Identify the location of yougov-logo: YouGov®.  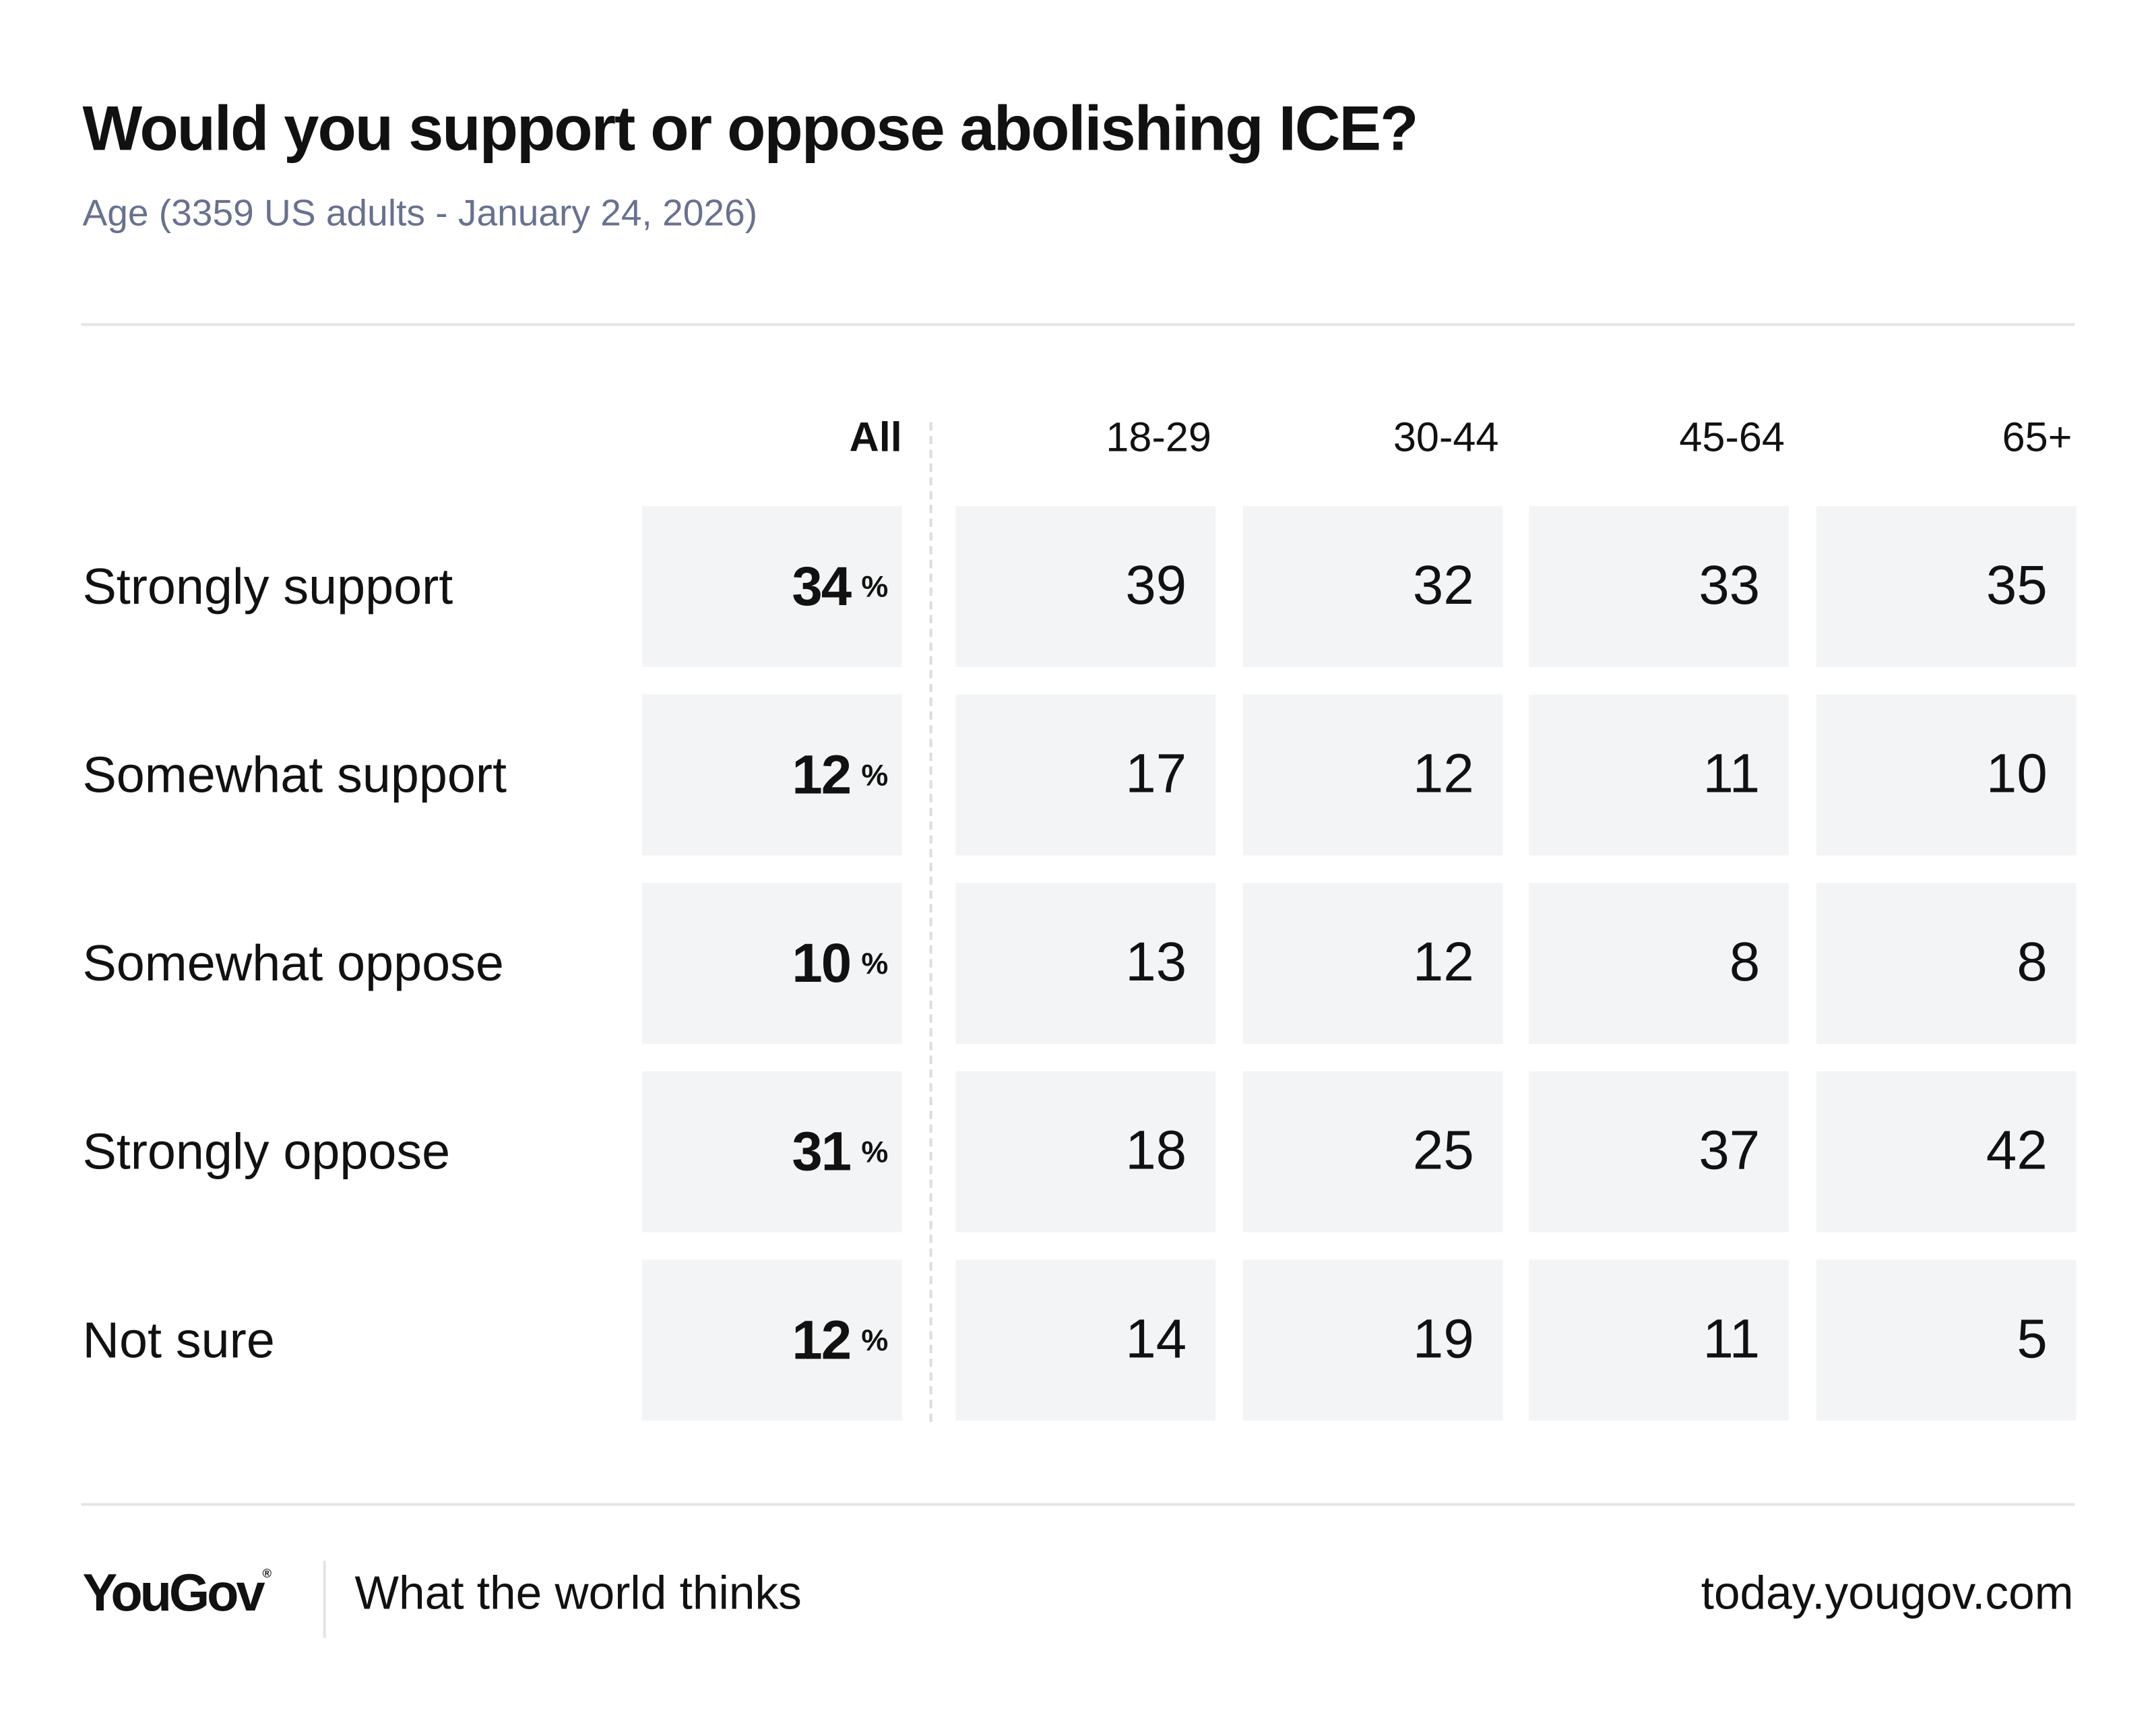
(177, 1594).